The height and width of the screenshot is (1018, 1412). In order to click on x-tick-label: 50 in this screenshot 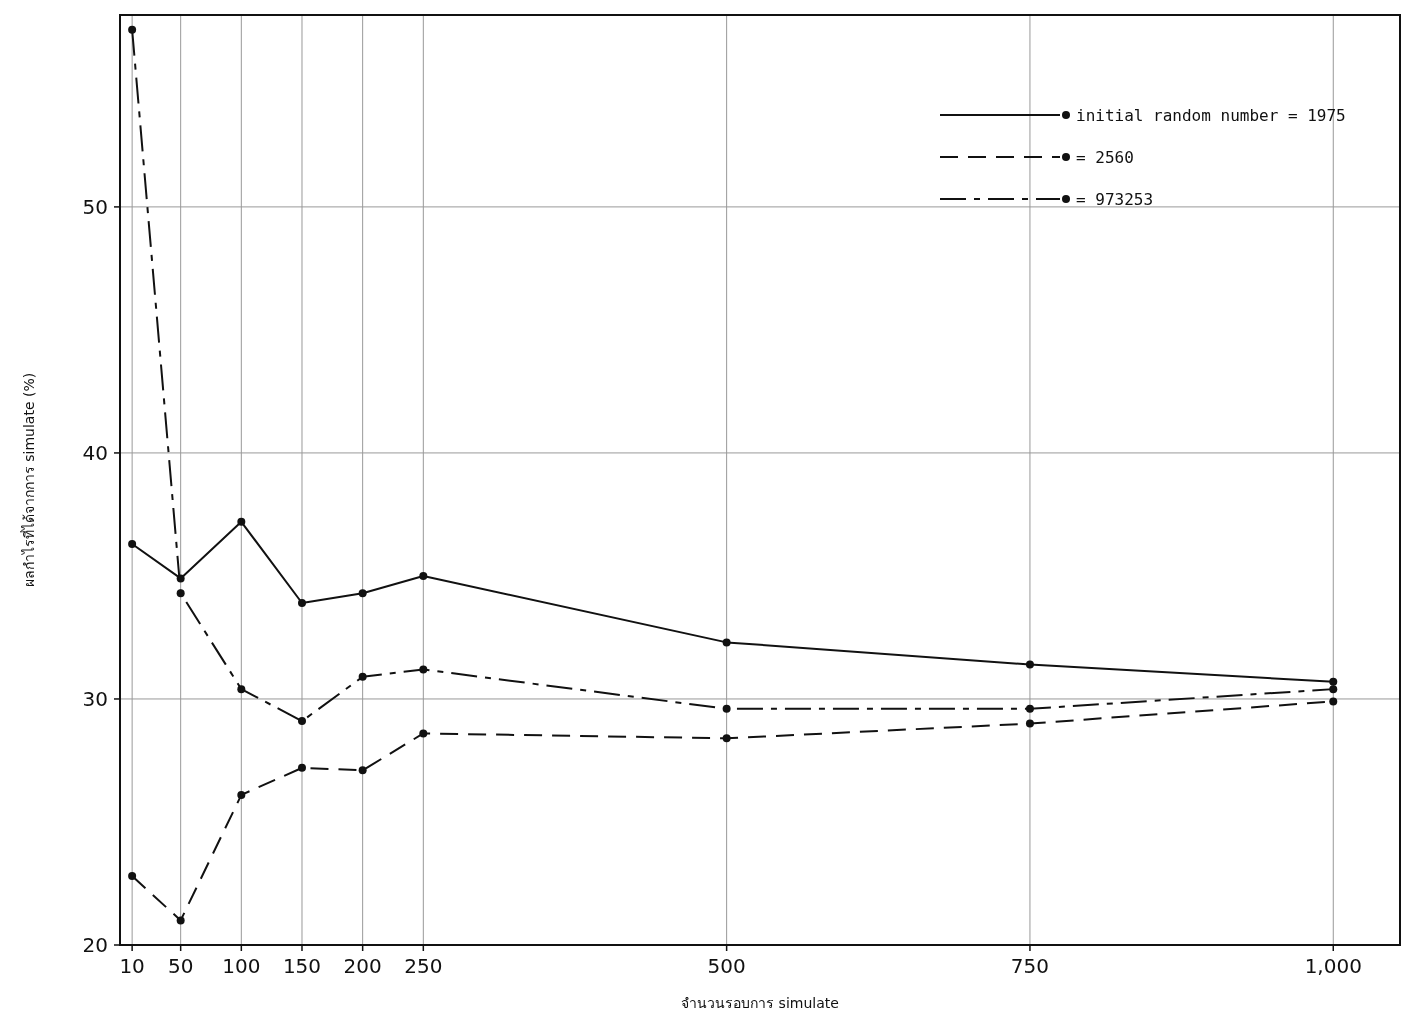, I will do `click(180, 966)`.